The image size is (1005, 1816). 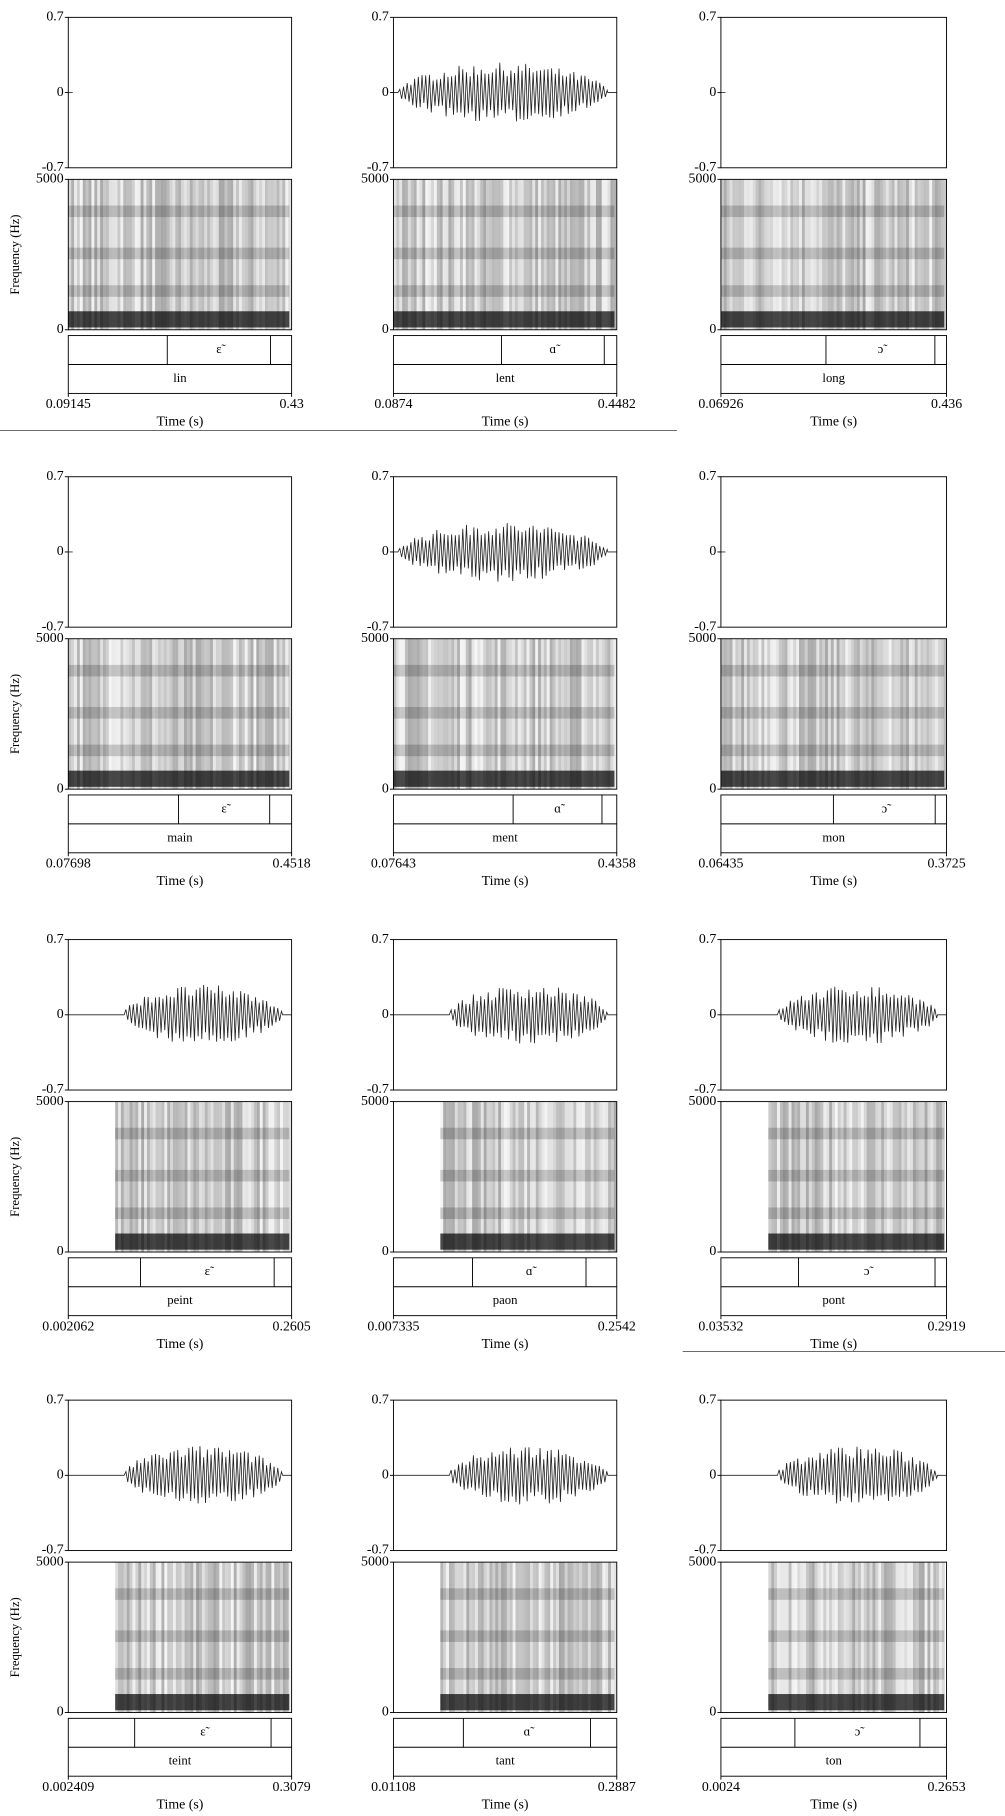 What do you see at coordinates (703, 1561) in the screenshot?
I see `y-tick-label: 5000` at bounding box center [703, 1561].